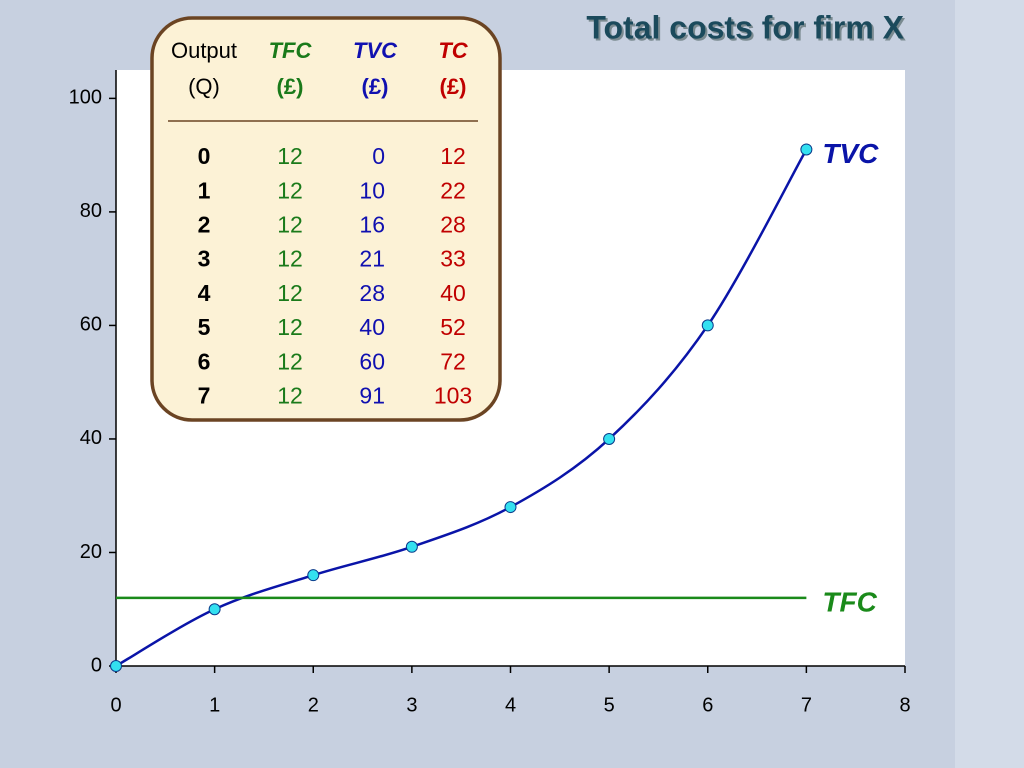  I want to click on x-tick-label: 5, so click(609, 705).